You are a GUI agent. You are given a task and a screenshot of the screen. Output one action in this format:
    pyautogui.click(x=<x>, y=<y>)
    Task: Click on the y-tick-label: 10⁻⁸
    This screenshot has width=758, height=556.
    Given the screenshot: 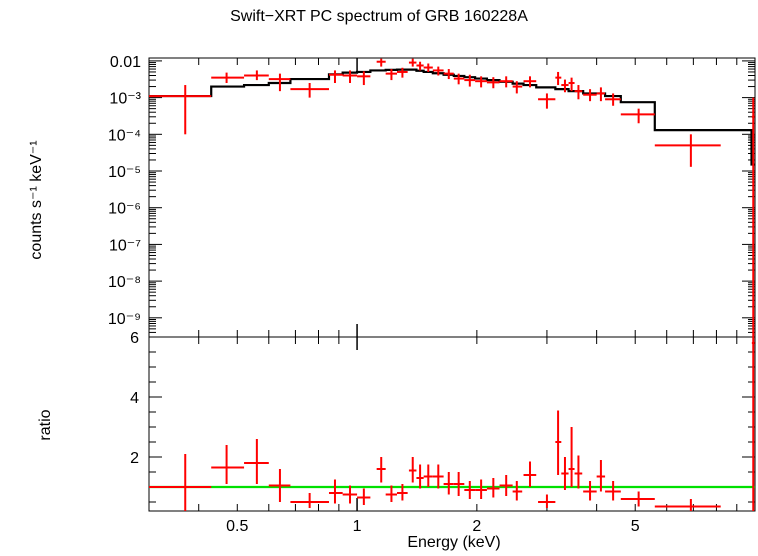 What is the action you would take?
    pyautogui.click(x=124, y=282)
    